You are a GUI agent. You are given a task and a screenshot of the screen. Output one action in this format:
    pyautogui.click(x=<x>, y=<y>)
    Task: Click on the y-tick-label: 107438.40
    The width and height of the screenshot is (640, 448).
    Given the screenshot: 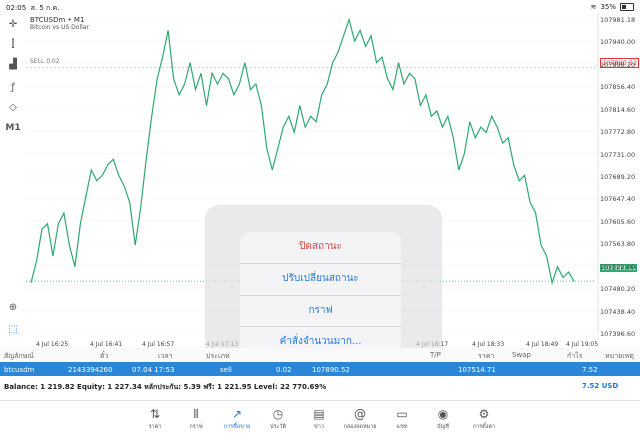 What is the action you would take?
    pyautogui.click(x=618, y=311)
    